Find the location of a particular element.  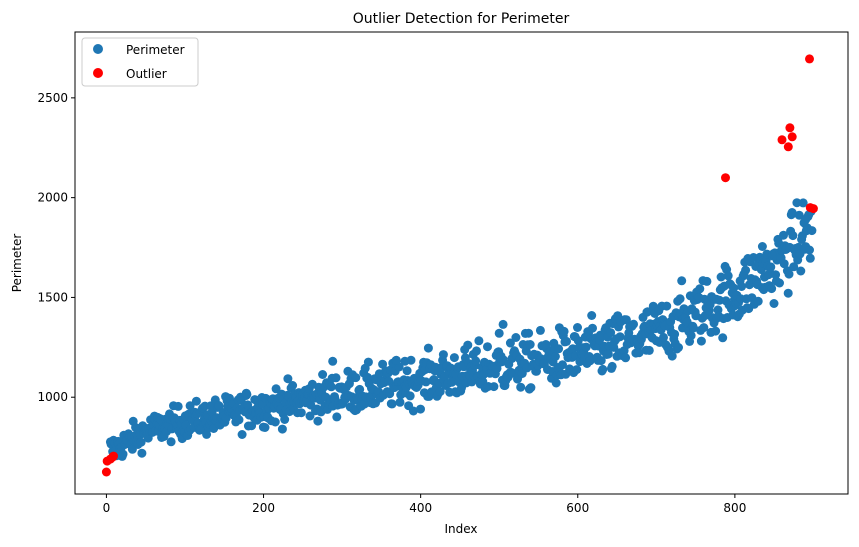

legend-box is located at coordinates (140, 62).